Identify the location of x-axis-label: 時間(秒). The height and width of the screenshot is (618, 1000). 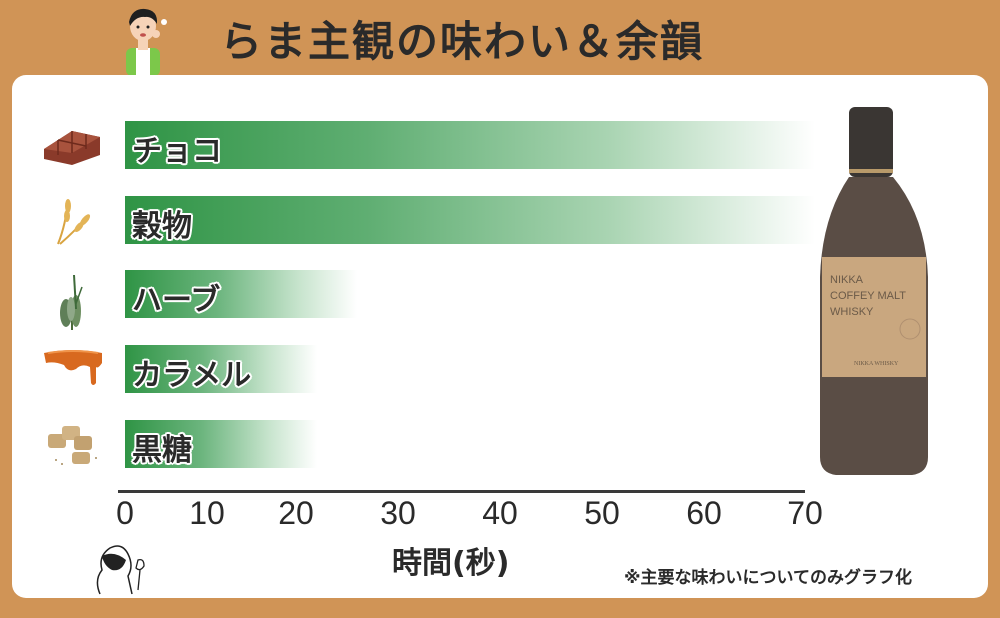
(451, 563).